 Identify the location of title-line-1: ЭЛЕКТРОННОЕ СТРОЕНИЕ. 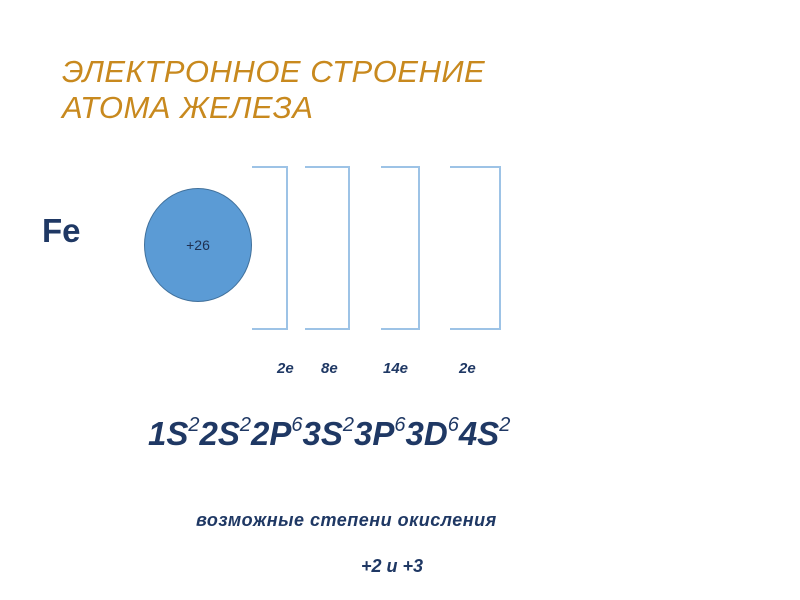
(274, 71).